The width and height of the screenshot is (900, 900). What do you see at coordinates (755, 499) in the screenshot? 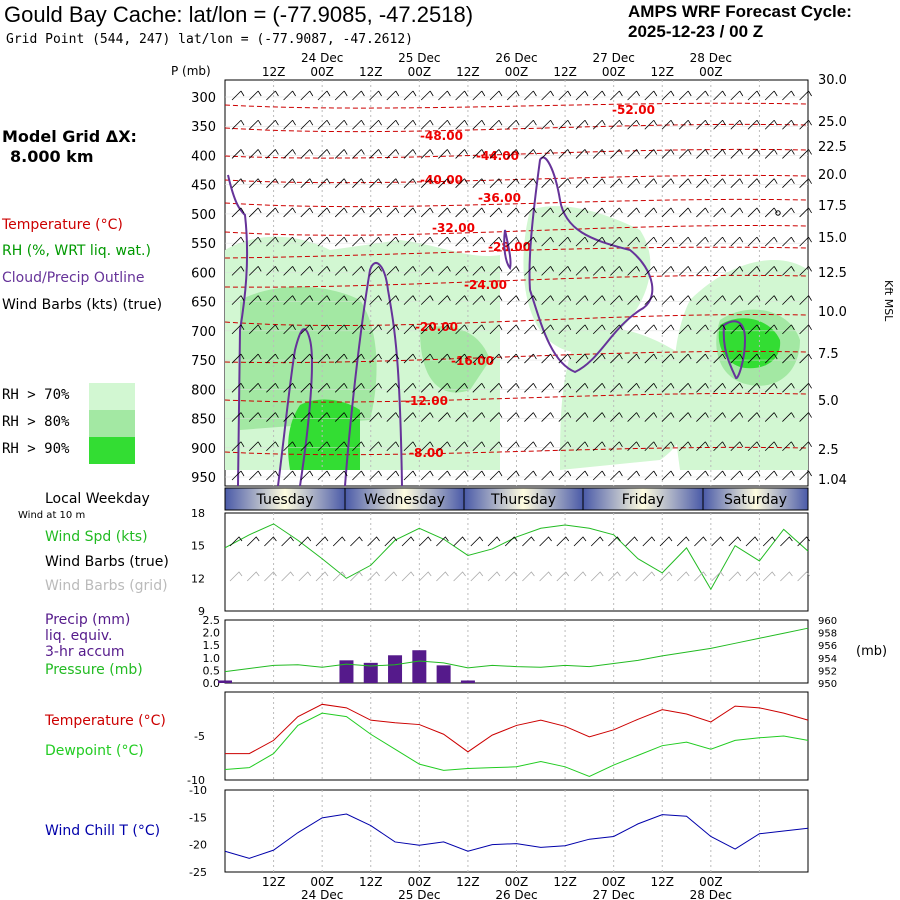
I see `weekday-cell` at bounding box center [755, 499].